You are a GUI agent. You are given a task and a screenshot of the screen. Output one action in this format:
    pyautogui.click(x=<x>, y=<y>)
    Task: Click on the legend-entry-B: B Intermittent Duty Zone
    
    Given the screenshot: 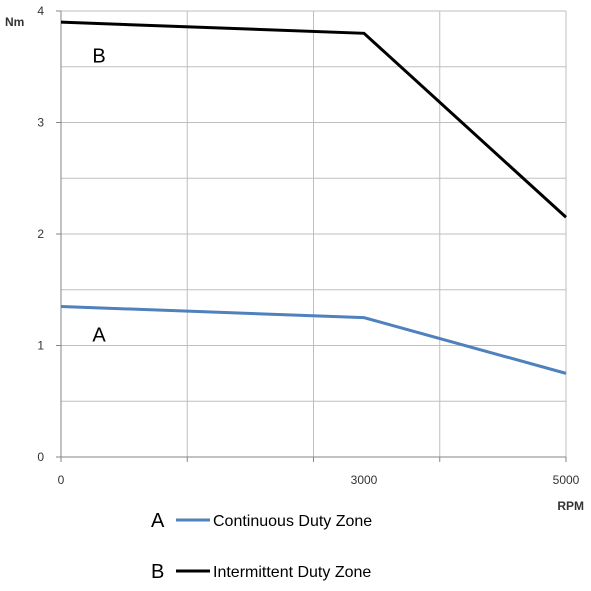 What is the action you would take?
    pyautogui.click(x=261, y=572)
    